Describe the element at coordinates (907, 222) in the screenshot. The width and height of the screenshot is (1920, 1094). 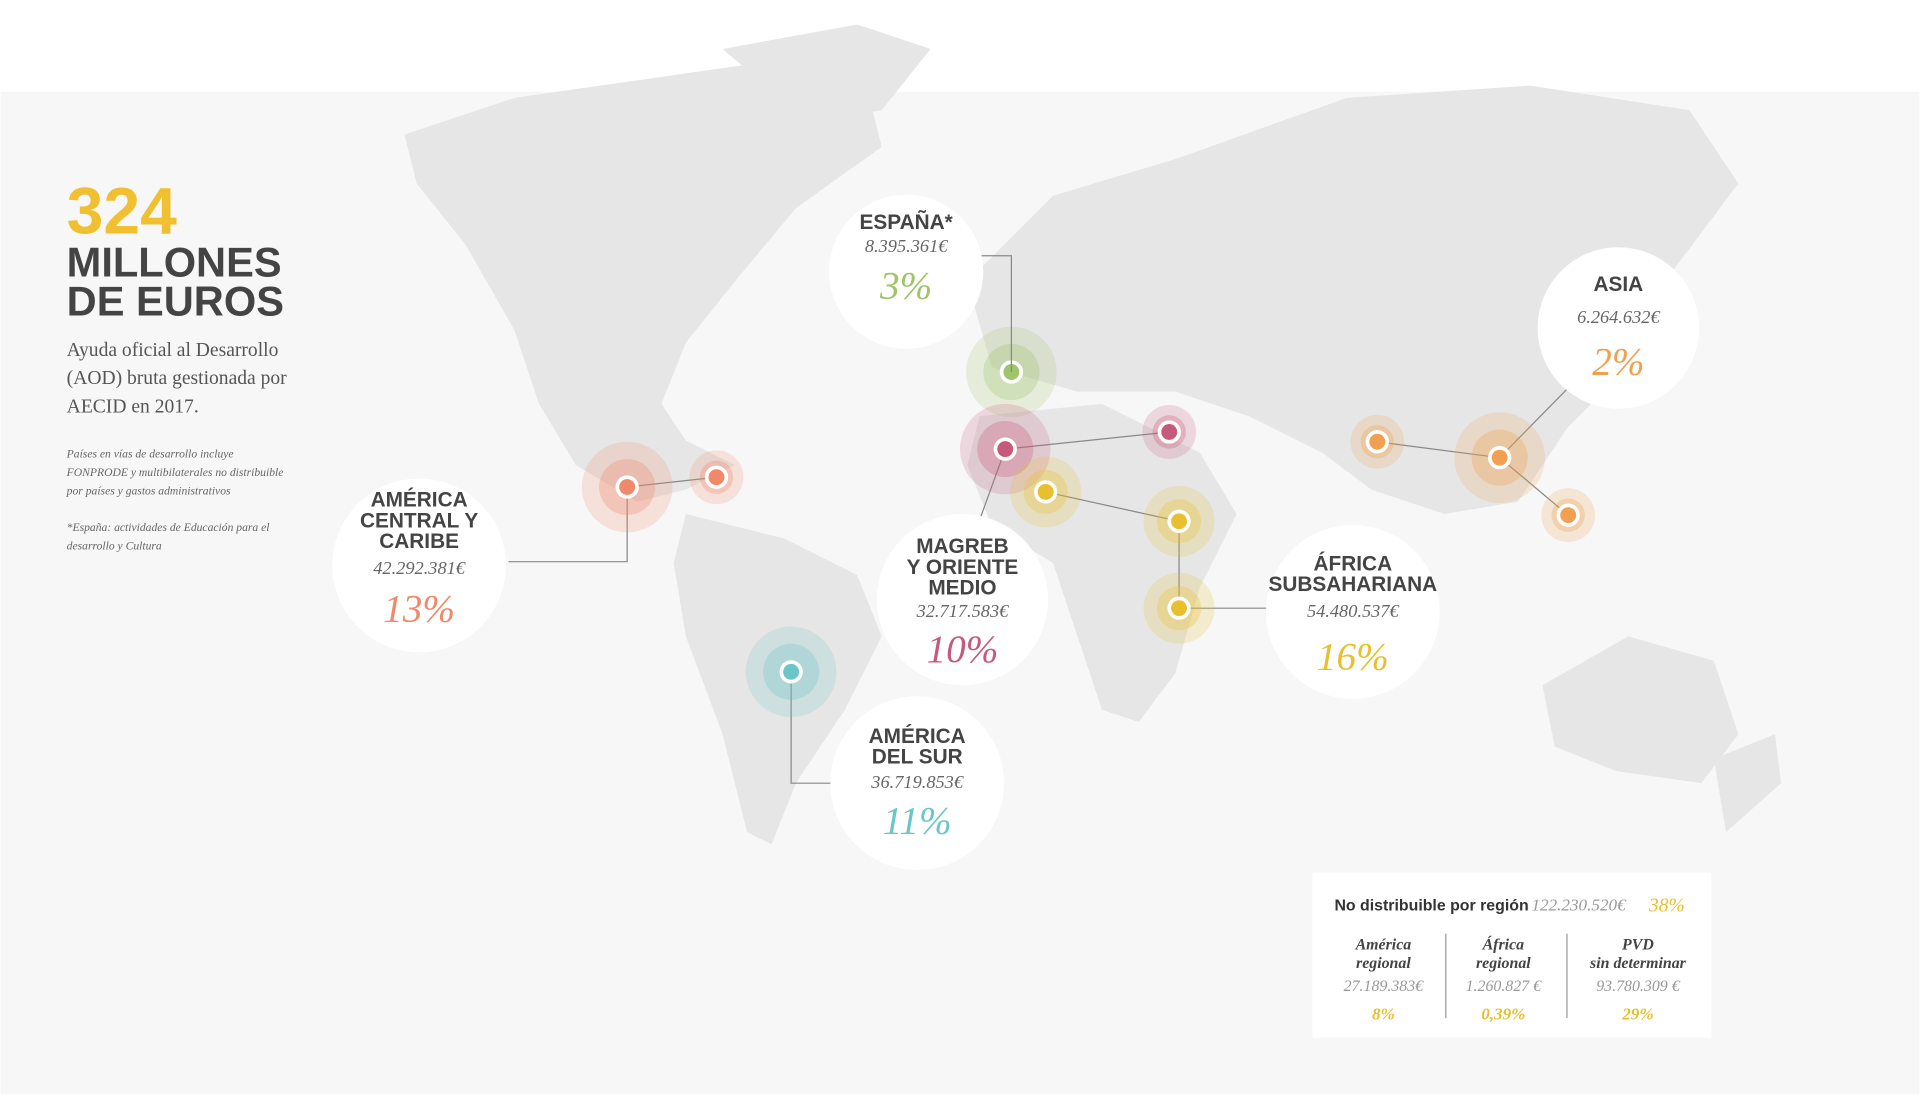
I see `region-name: ESPAÑA*` at that location.